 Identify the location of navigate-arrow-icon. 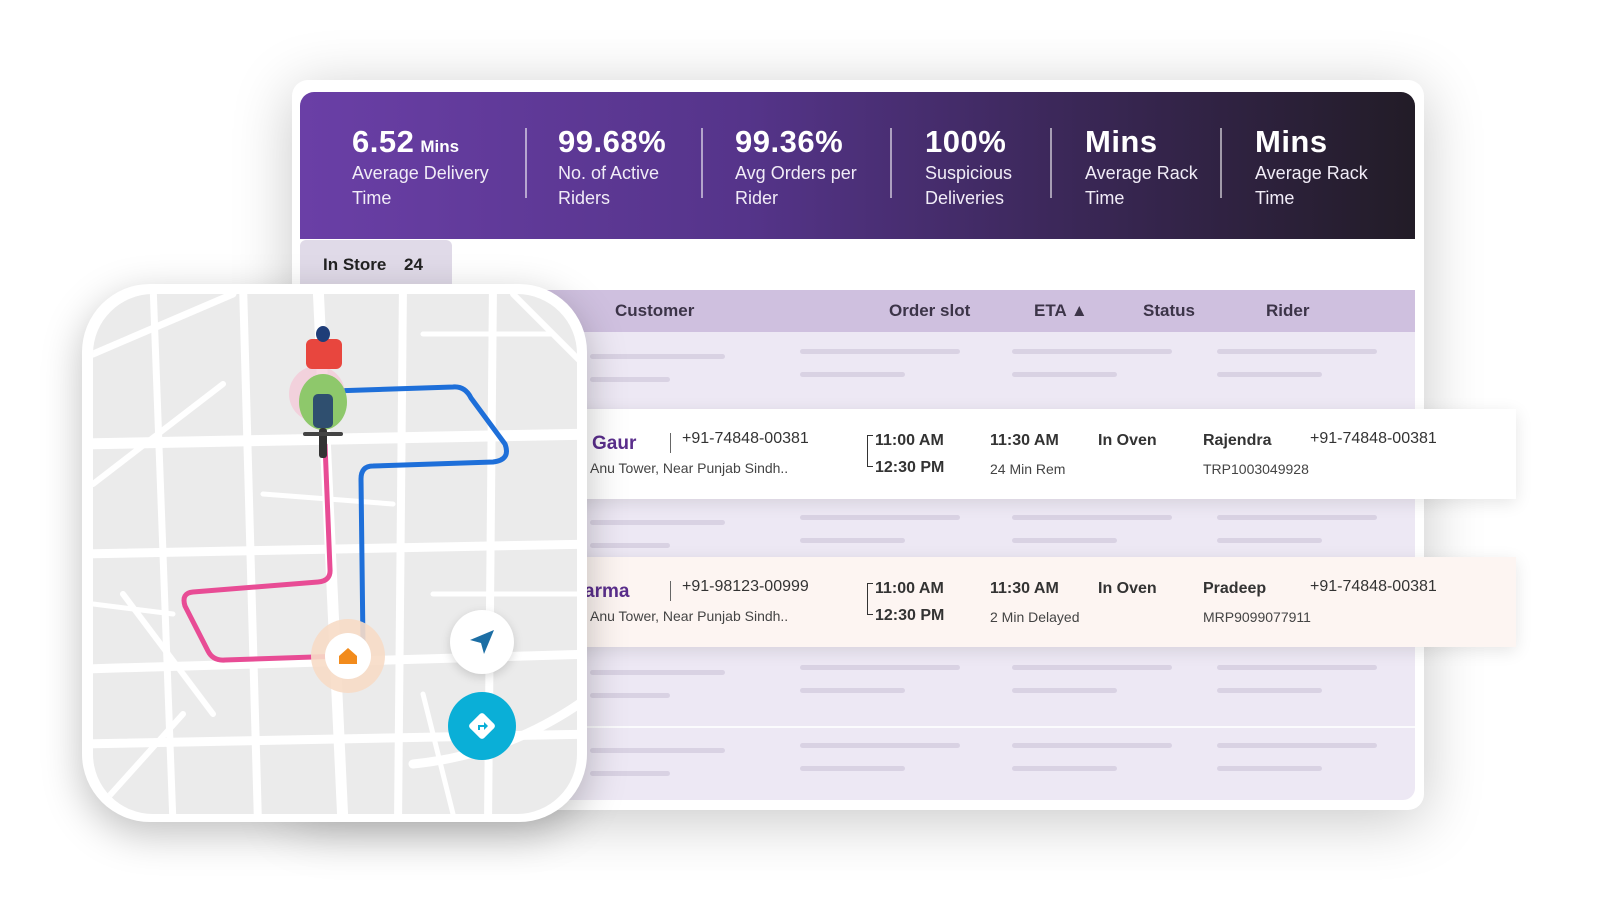
(482, 642).